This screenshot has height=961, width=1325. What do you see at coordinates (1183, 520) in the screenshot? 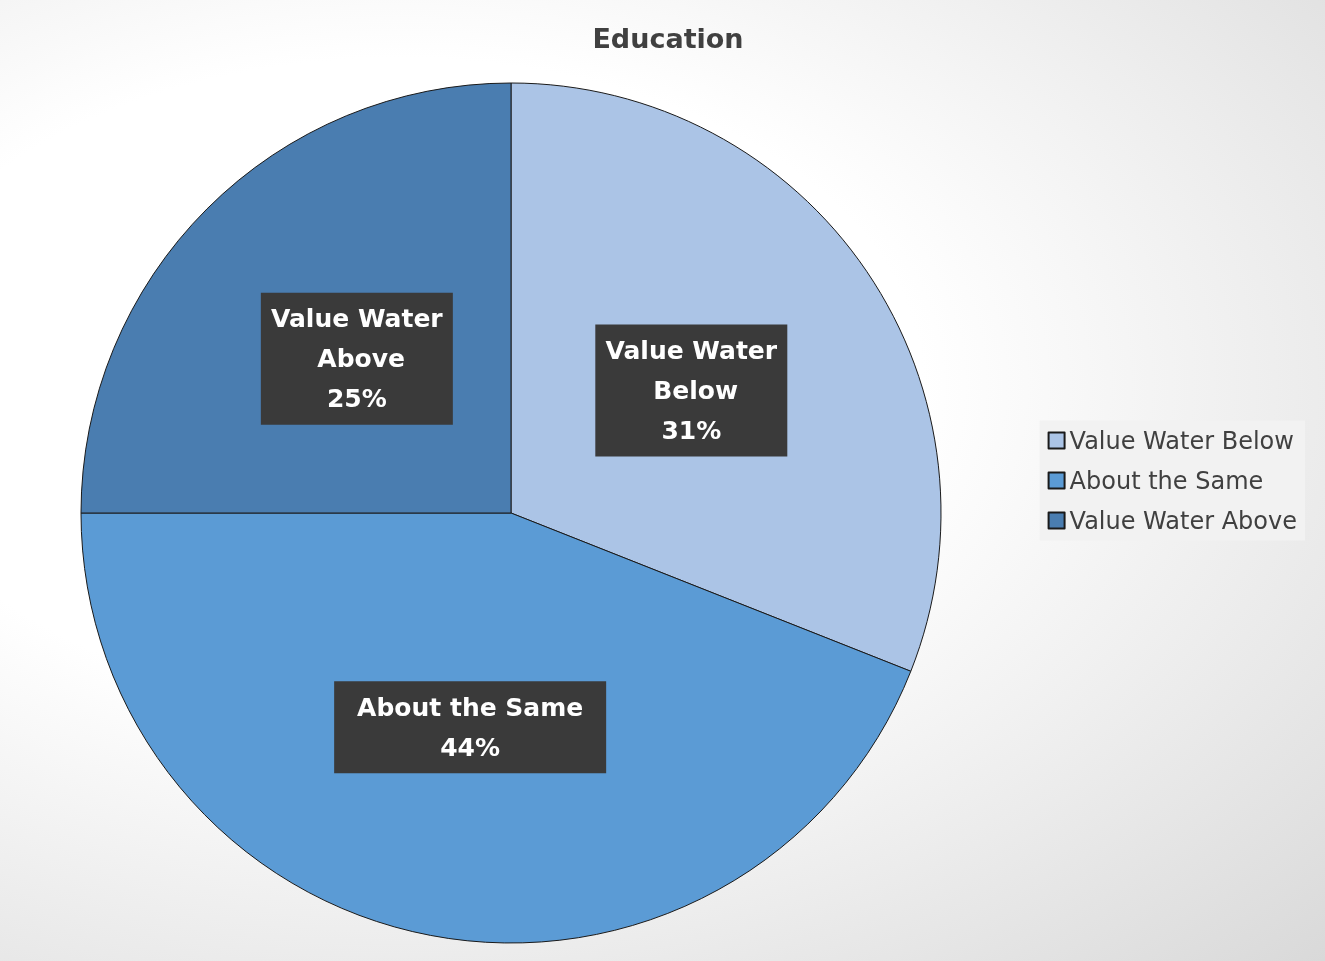
I see `legend-label: Value Water Above` at bounding box center [1183, 520].